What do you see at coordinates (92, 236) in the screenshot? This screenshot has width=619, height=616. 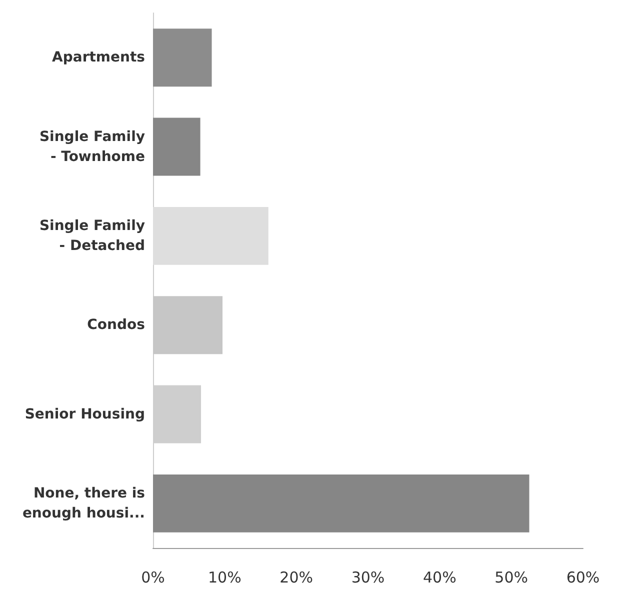 I see `y-tick-label: Single Family - Detached` at bounding box center [92, 236].